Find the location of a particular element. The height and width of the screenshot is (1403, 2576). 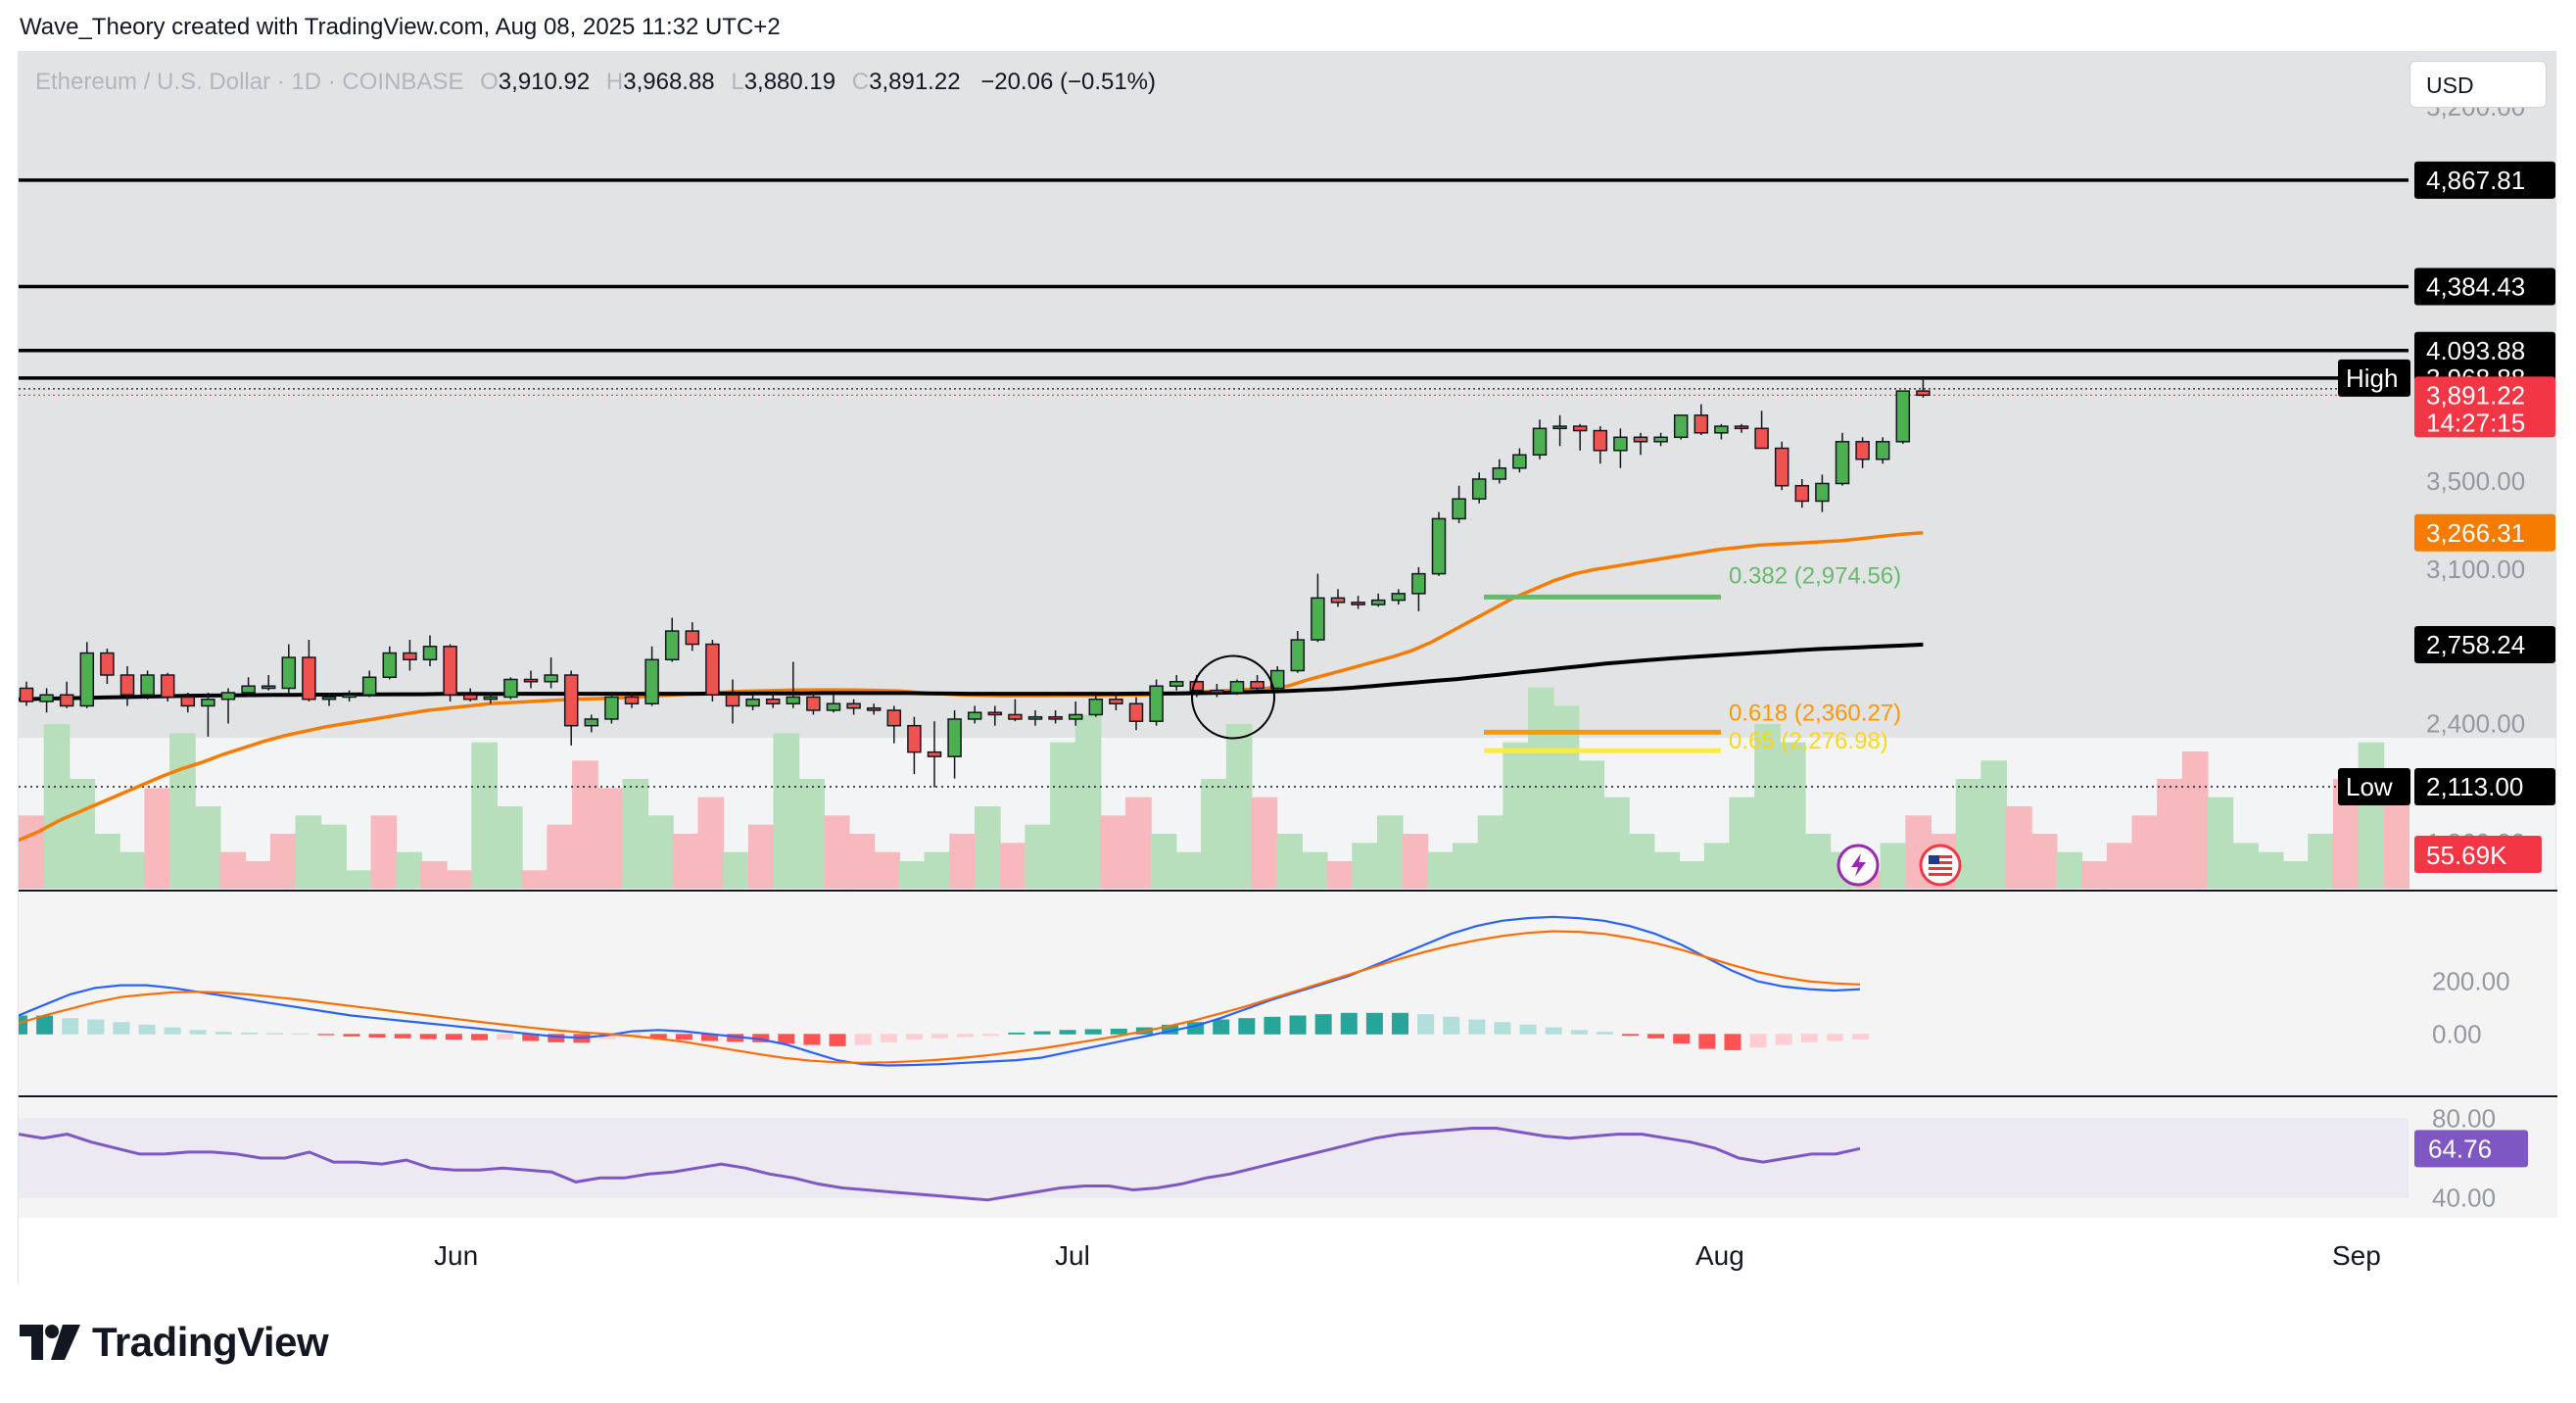

countdown-label-text: 14:27:15 is located at coordinates (2475, 423).